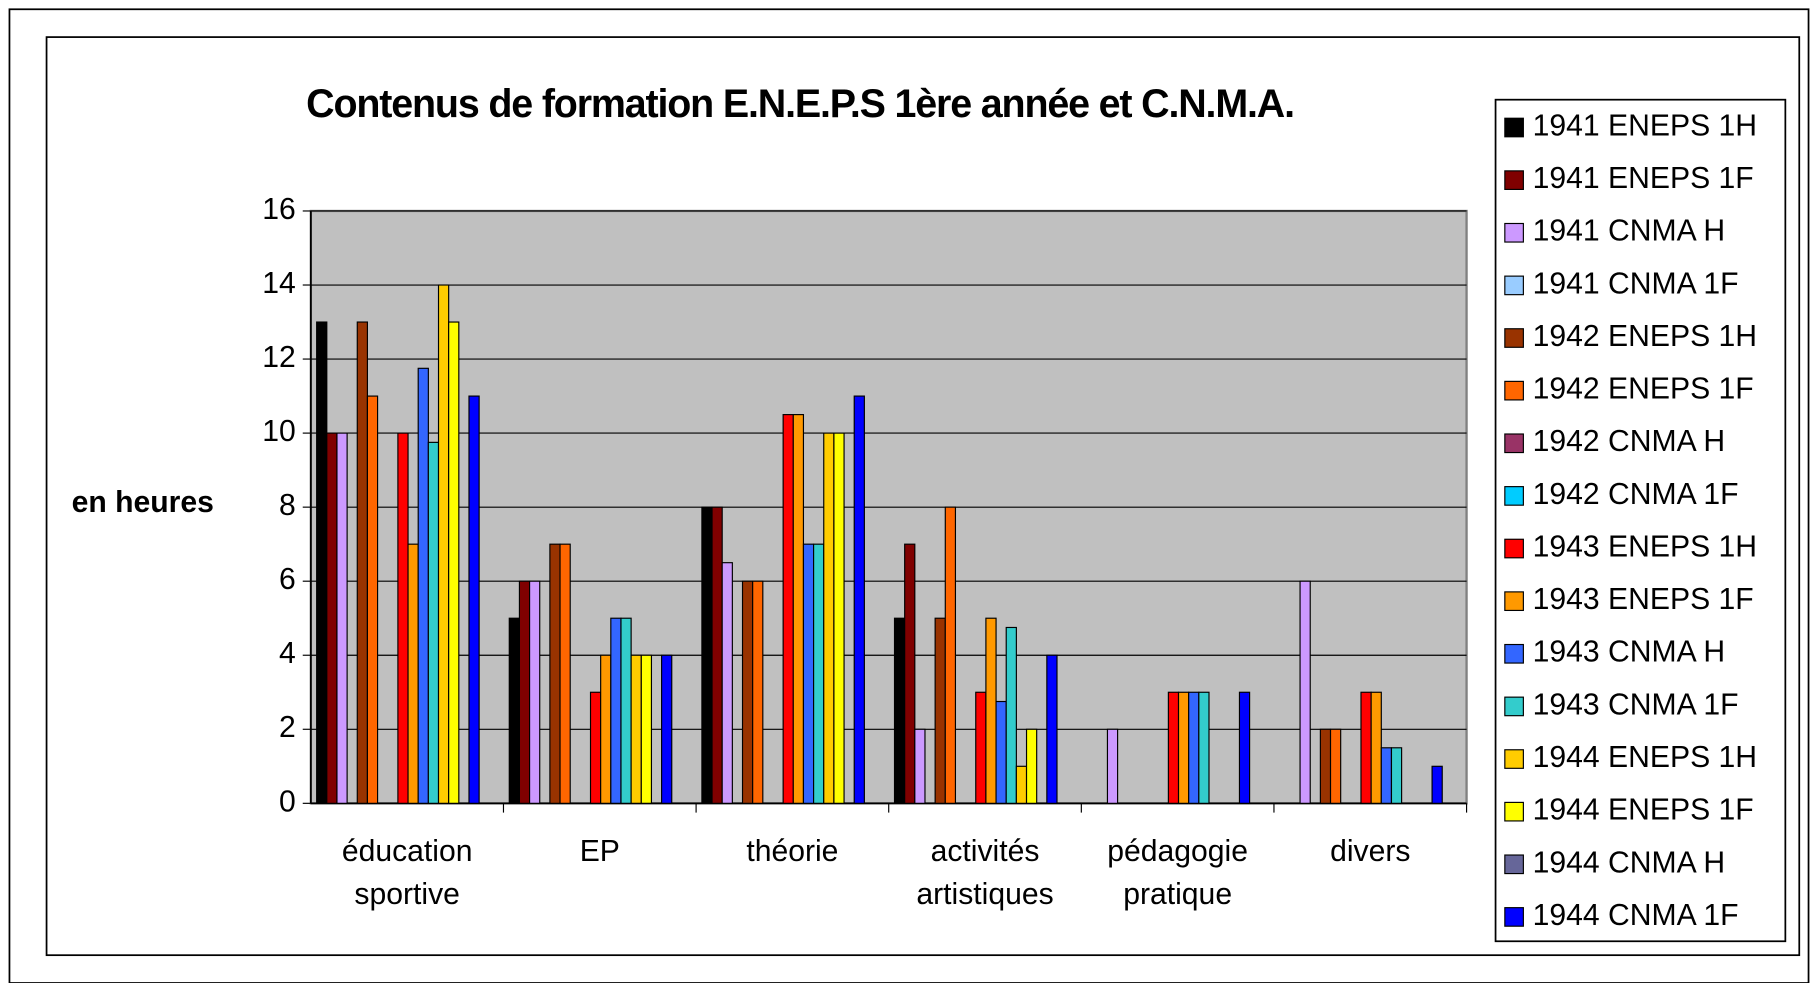  I want to click on y-tick-label: 16, so click(279, 209).